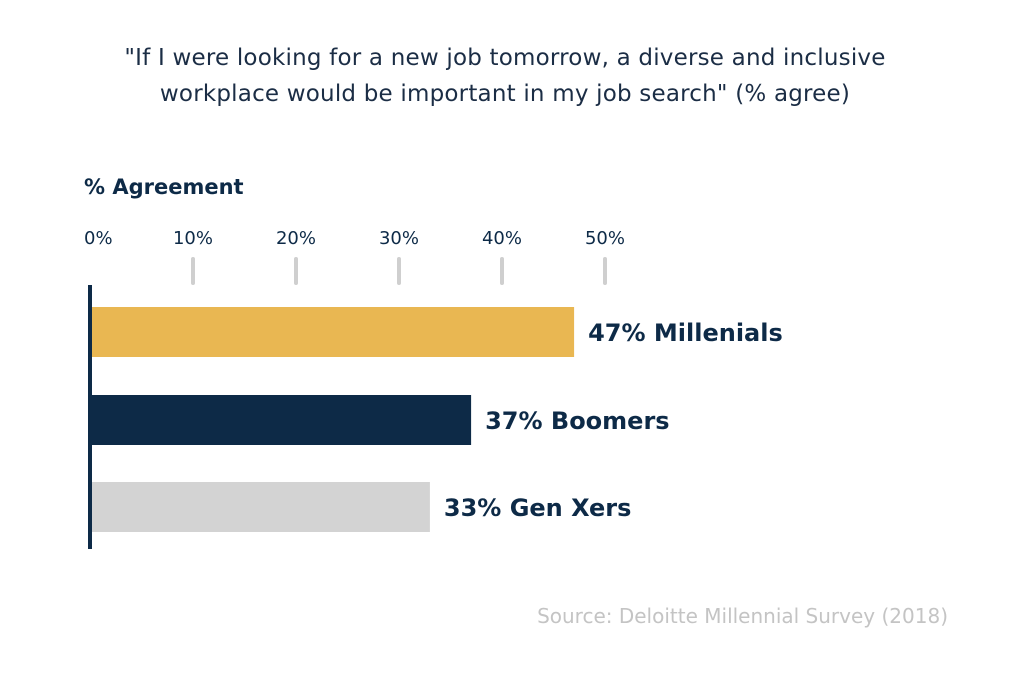 The height and width of the screenshot is (678, 1010). What do you see at coordinates (354, 256) in the screenshot?
I see `tick-group: 0% 10% 20% 30% 40% 50%` at bounding box center [354, 256].